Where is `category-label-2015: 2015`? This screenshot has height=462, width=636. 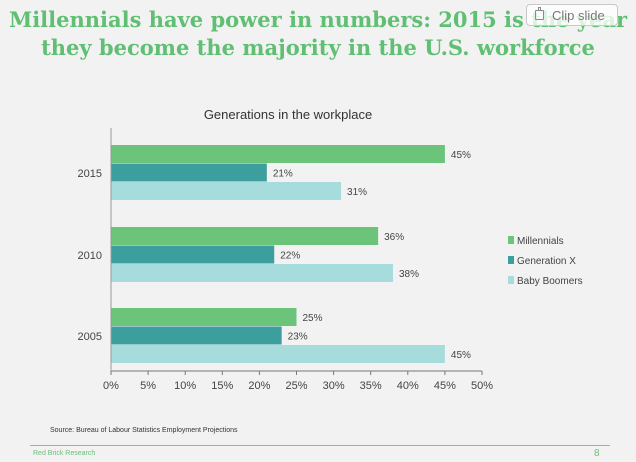
category-label-2015: 2015 is located at coordinates (90, 174).